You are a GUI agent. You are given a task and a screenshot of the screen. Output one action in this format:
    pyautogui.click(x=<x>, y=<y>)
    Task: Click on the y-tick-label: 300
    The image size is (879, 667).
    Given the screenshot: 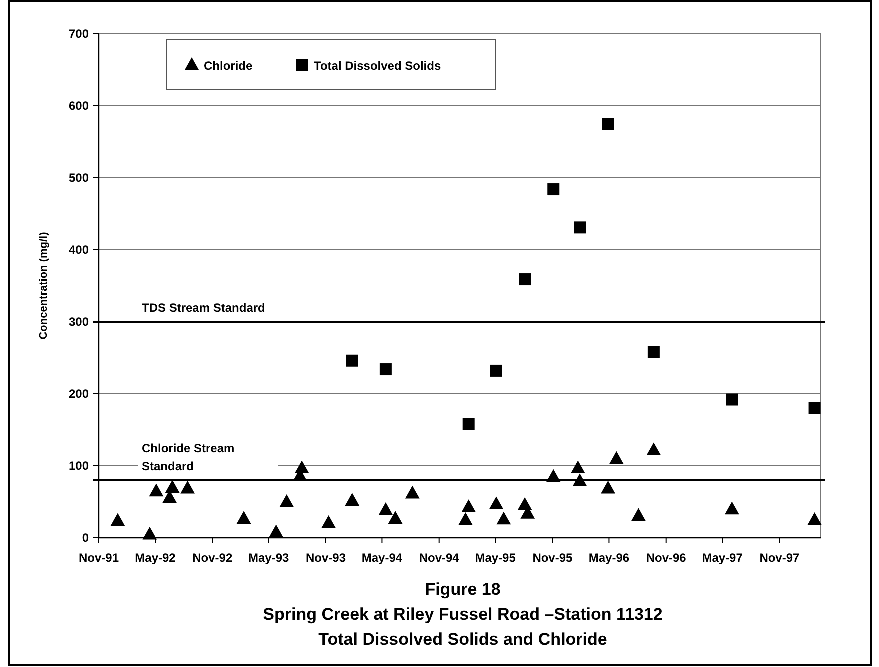 What is the action you would take?
    pyautogui.click(x=79, y=322)
    